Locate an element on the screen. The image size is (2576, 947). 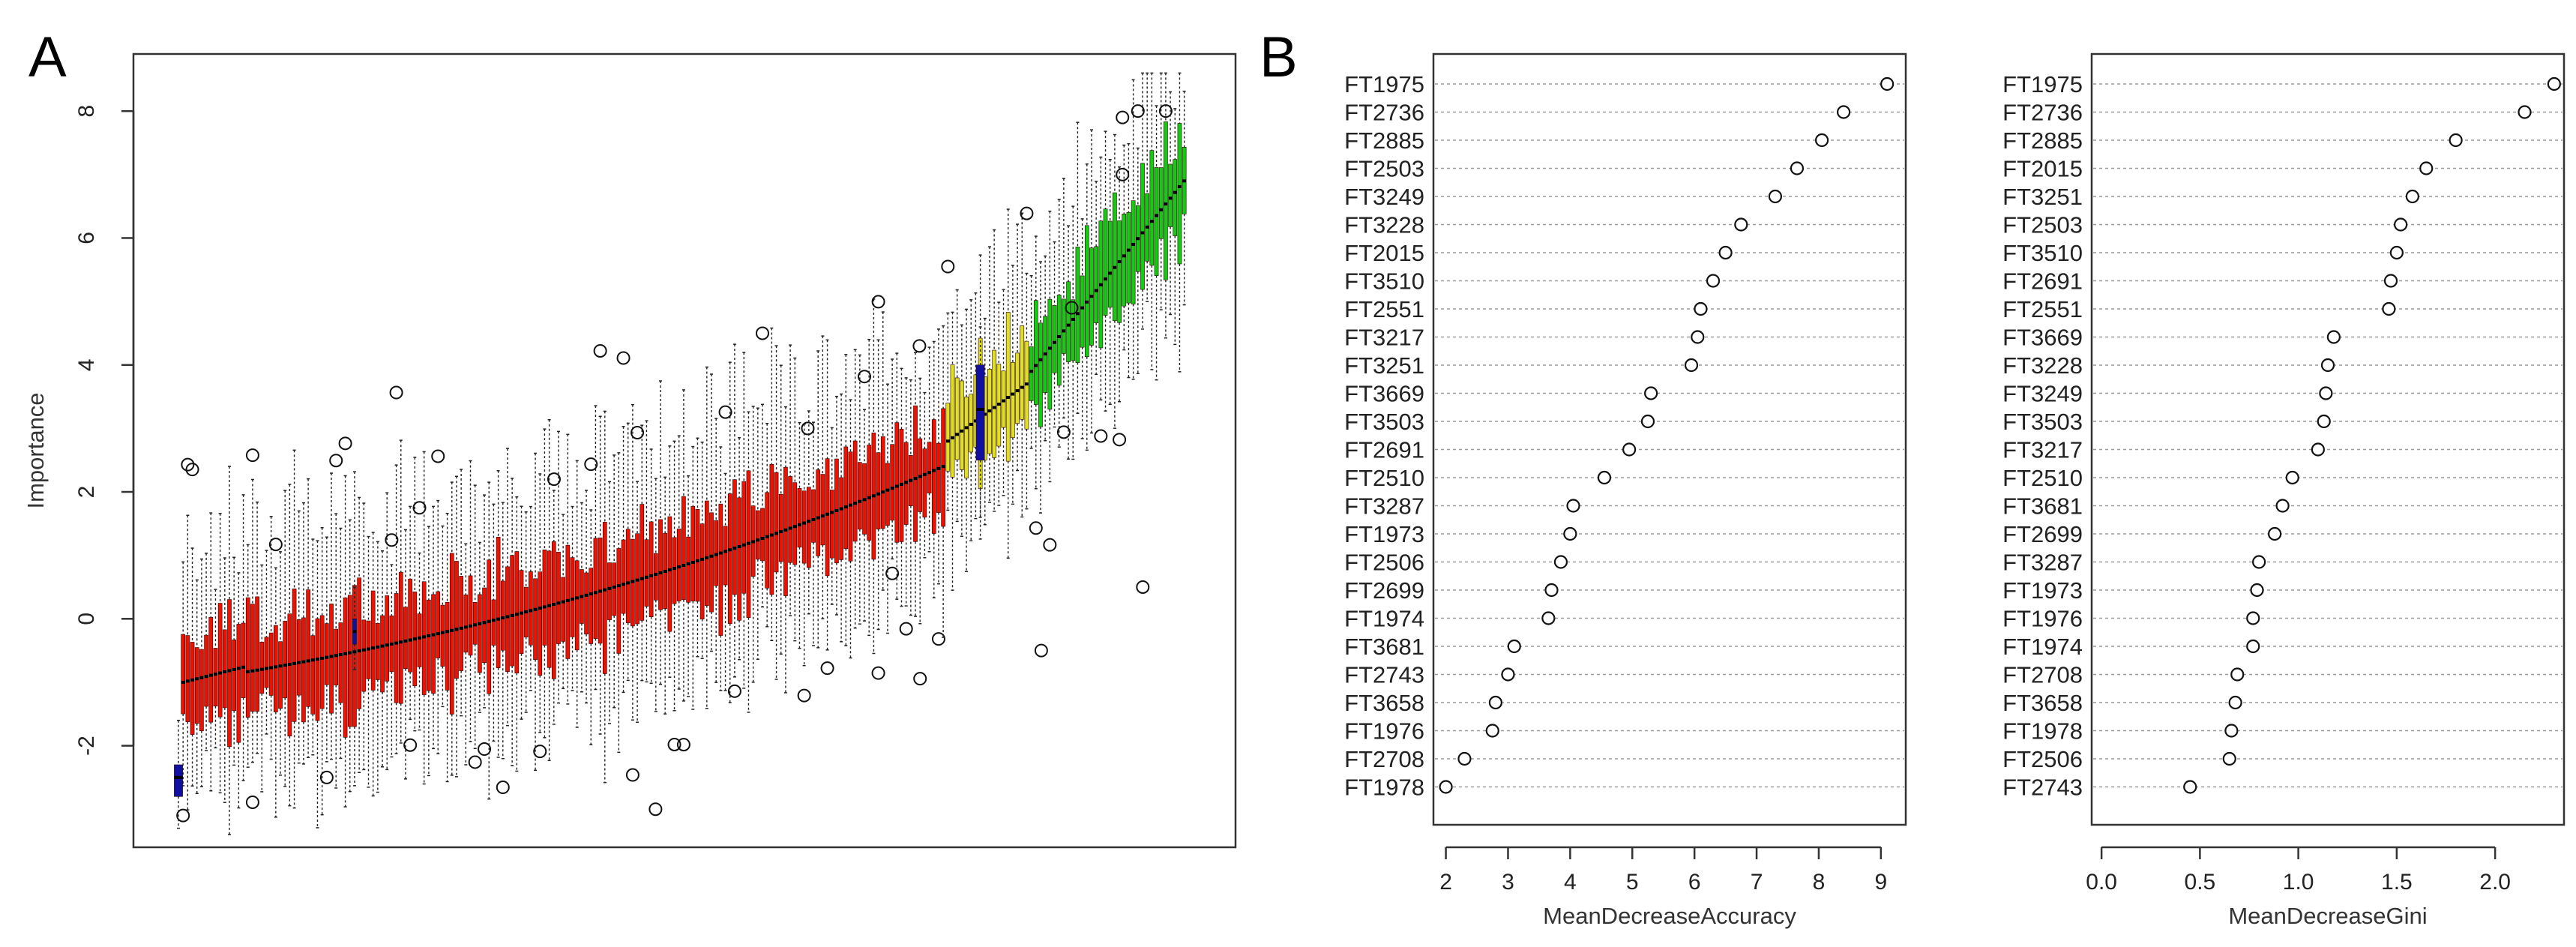
x-tick-label: 3 is located at coordinates (1508, 883).